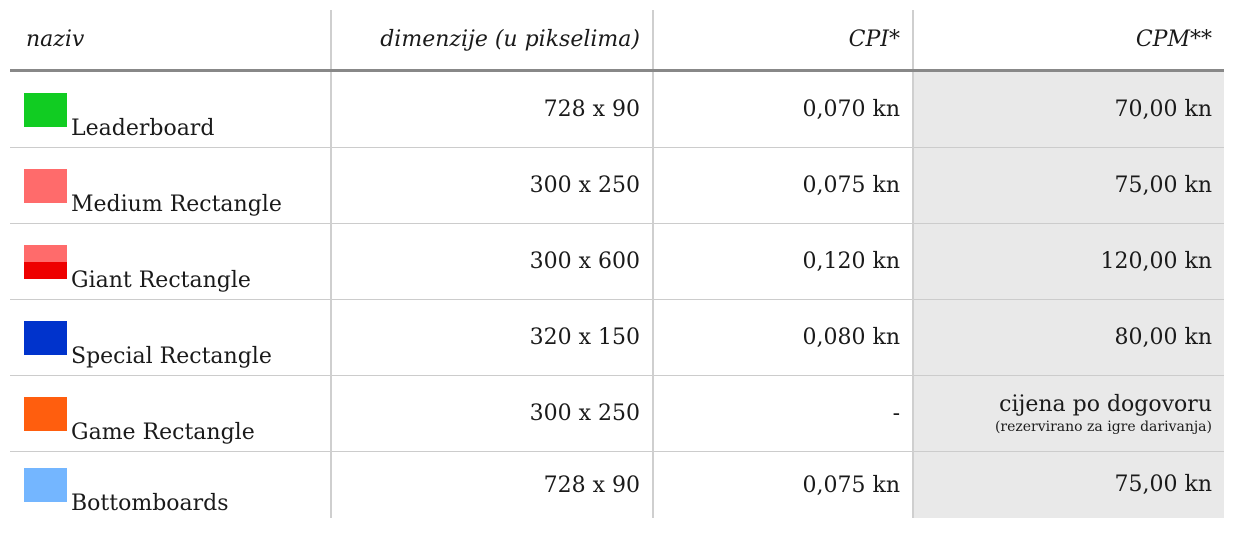 The height and width of the screenshot is (537, 1239). I want to click on cpm-cell: 120,00 kn, so click(1068, 262).